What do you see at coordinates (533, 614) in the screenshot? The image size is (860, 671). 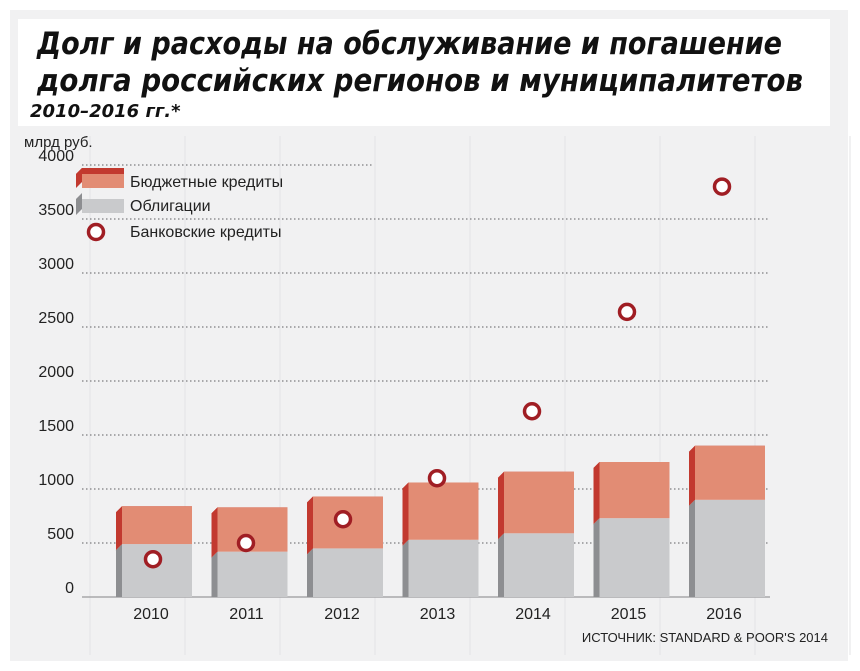 I see `x-tick-label: 2014` at bounding box center [533, 614].